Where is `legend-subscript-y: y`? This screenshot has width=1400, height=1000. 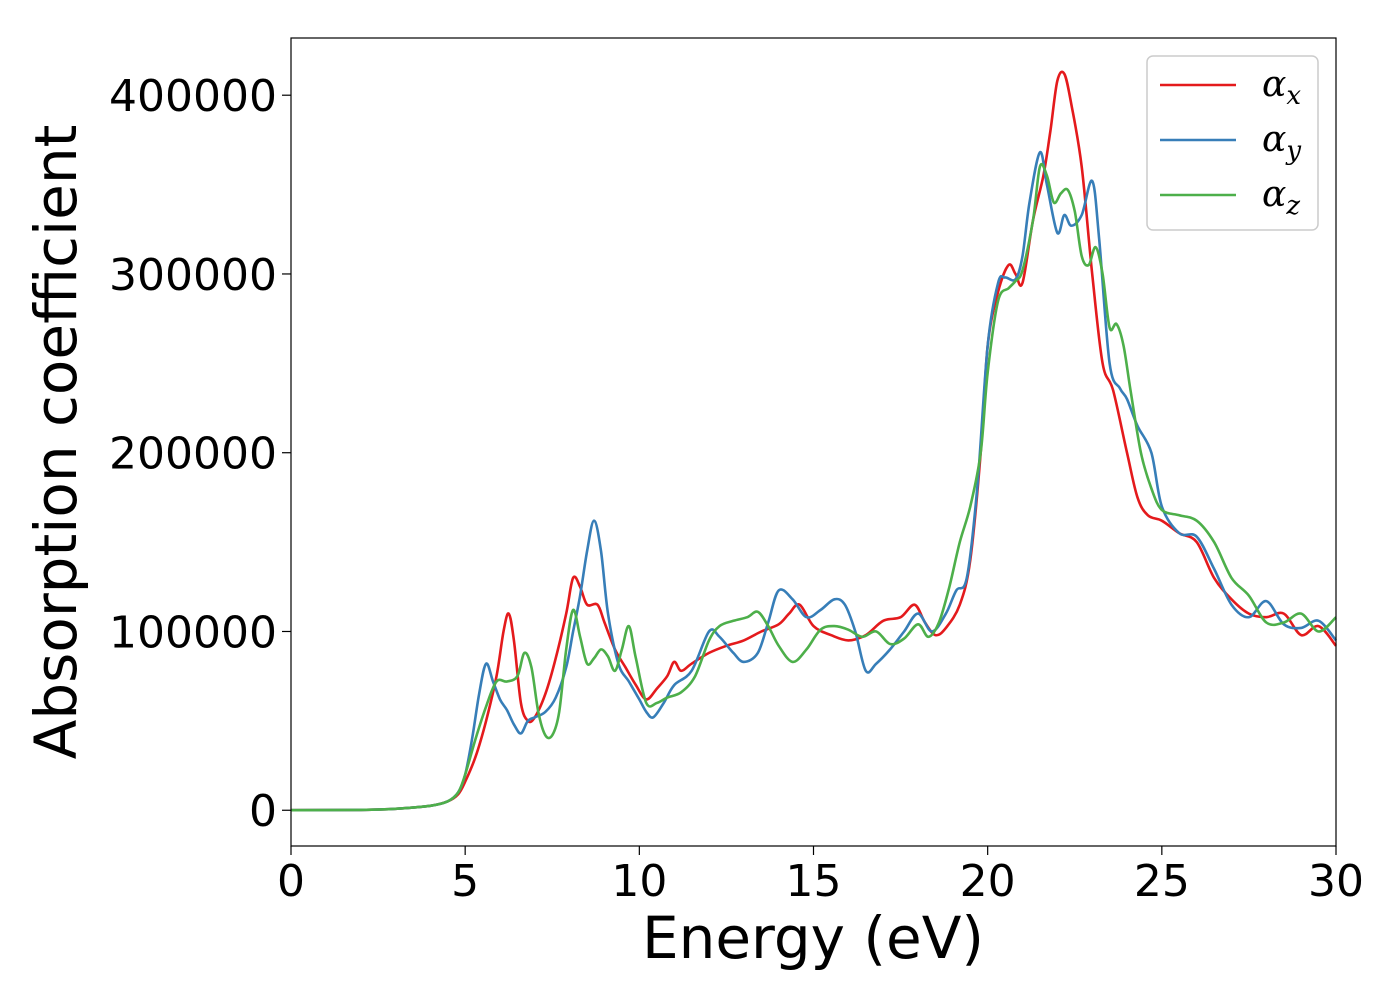
legend-subscript-y: y is located at coordinates (1293, 151).